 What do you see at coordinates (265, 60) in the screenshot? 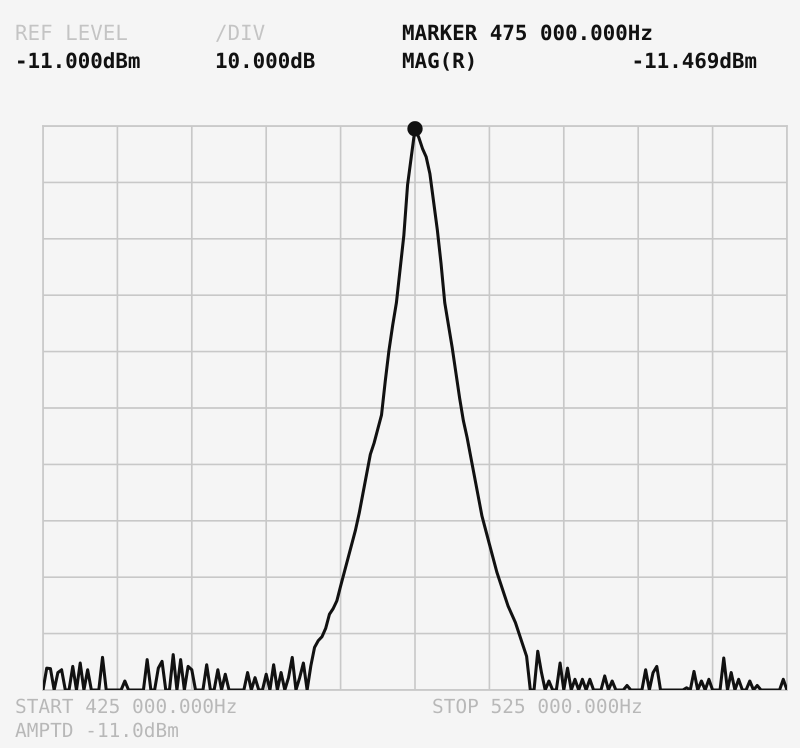
I see `text: 10.000dB` at bounding box center [265, 60].